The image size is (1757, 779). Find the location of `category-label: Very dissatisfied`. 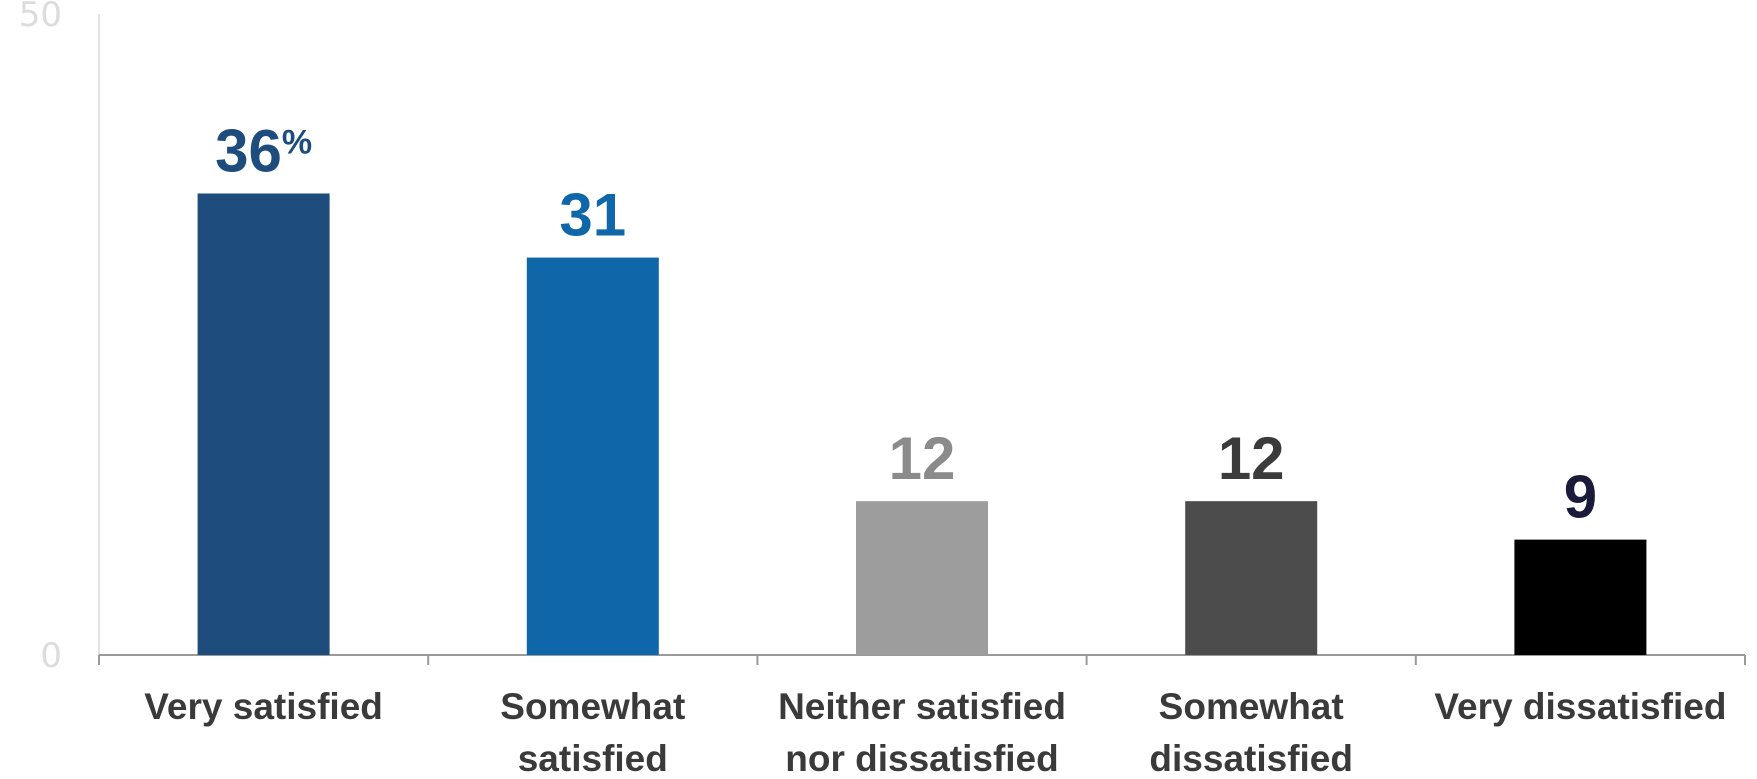

category-label: Very dissatisfied is located at coordinates (1580, 706).